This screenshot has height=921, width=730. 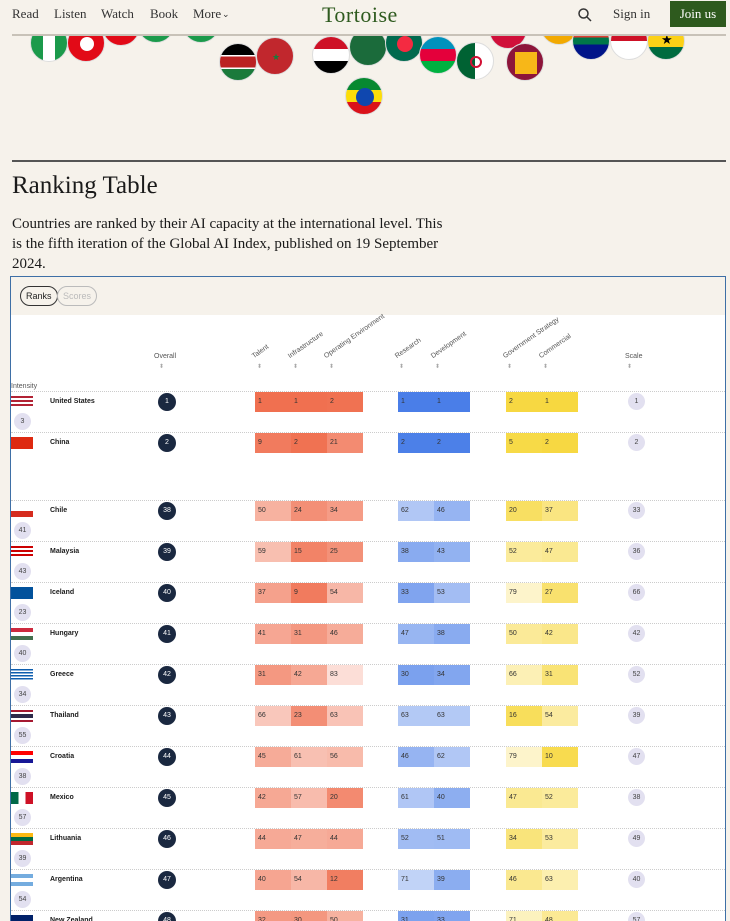 What do you see at coordinates (62, 674) in the screenshot?
I see `country-name: Greece` at bounding box center [62, 674].